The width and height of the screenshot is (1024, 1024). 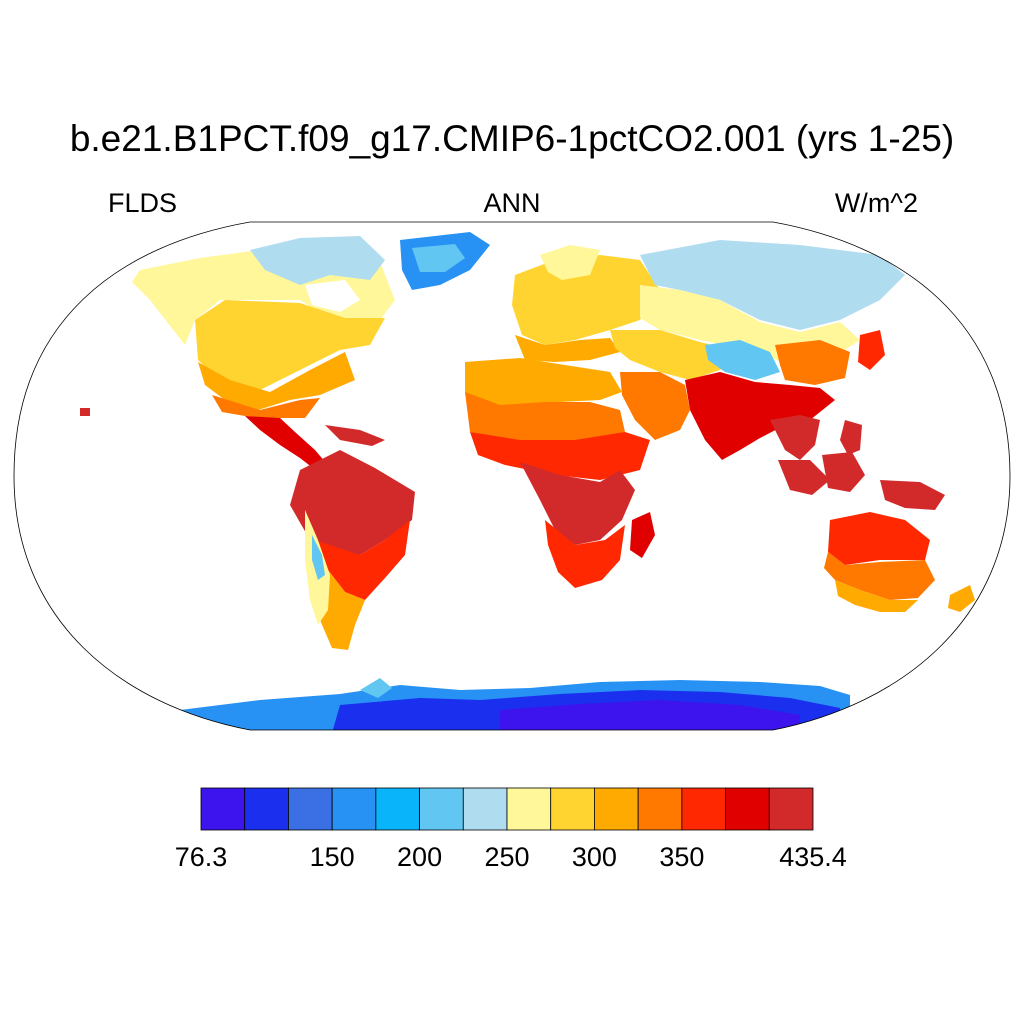 I want to click on madagascar, so click(x=642, y=535).